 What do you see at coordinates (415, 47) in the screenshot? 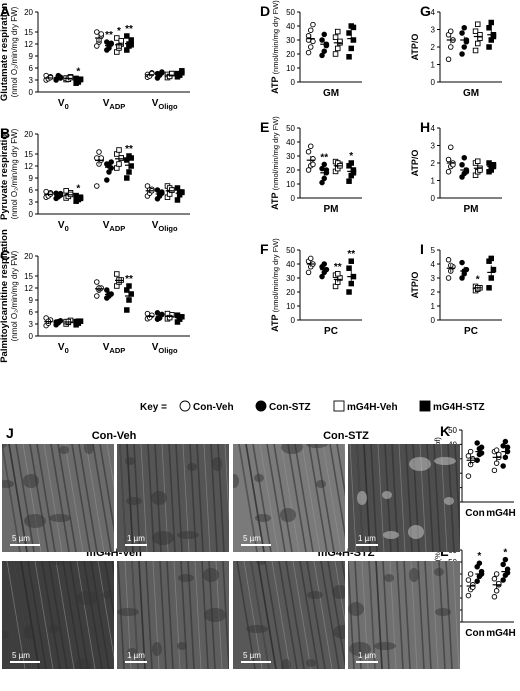
I see `y-axis-label: ATP/O` at bounding box center [415, 47].